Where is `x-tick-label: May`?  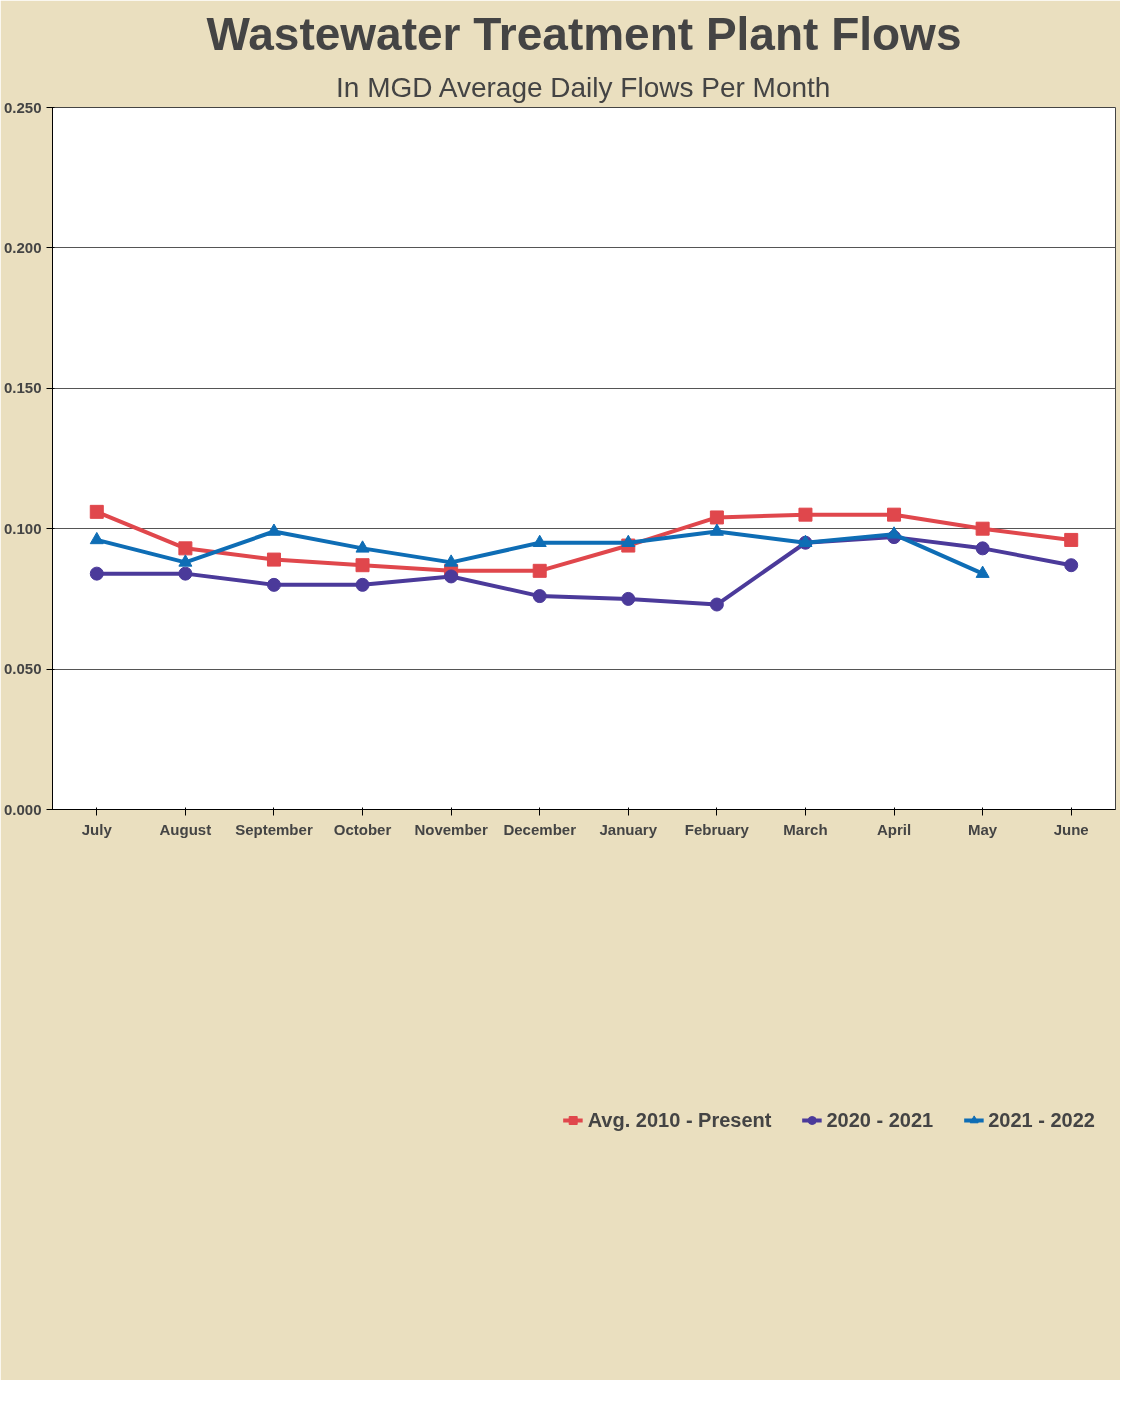 x-tick-label: May is located at coordinates (983, 829).